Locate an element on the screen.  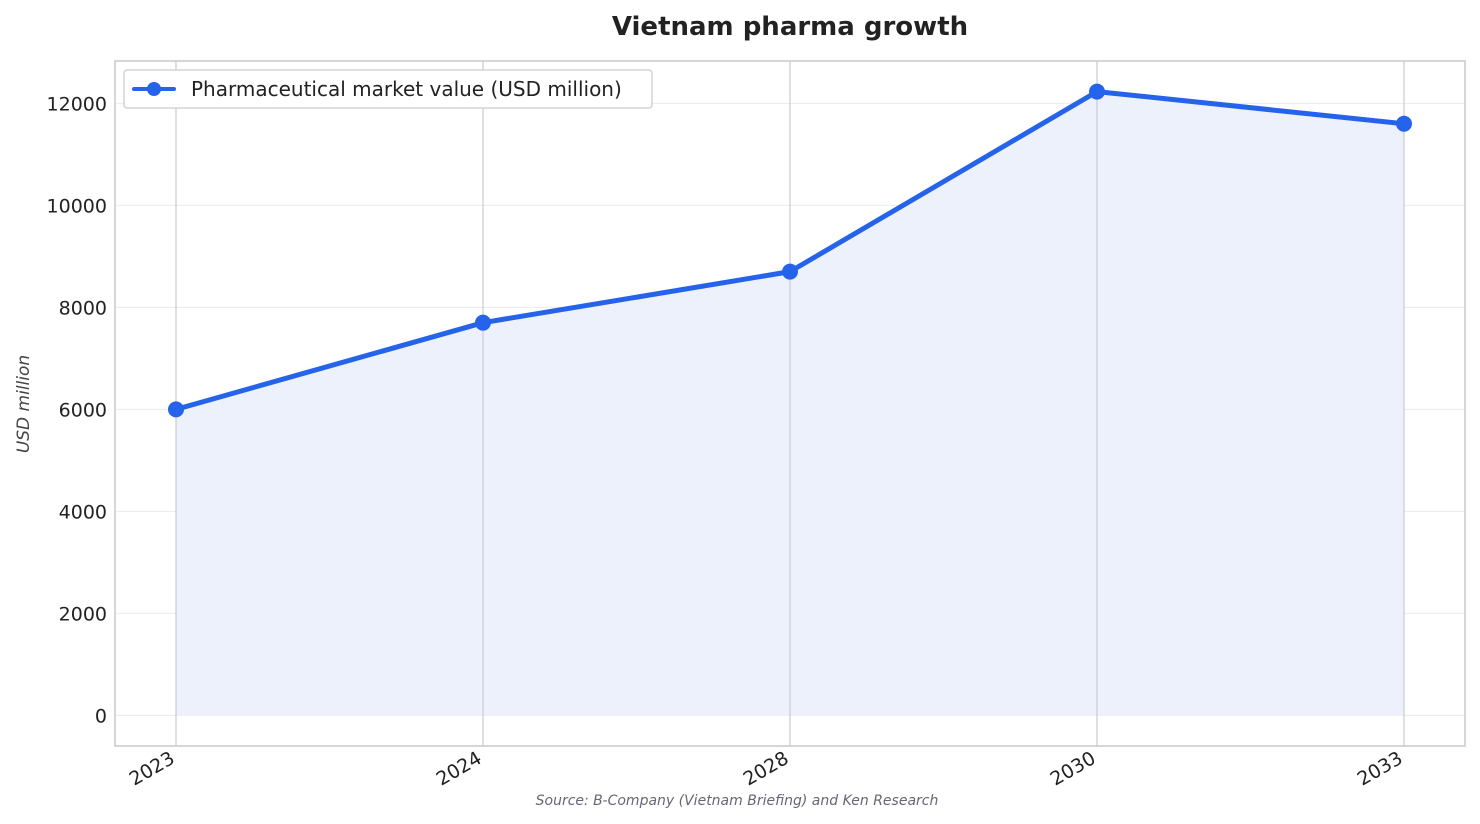
x-tick-label: 2024 is located at coordinates (459, 768).